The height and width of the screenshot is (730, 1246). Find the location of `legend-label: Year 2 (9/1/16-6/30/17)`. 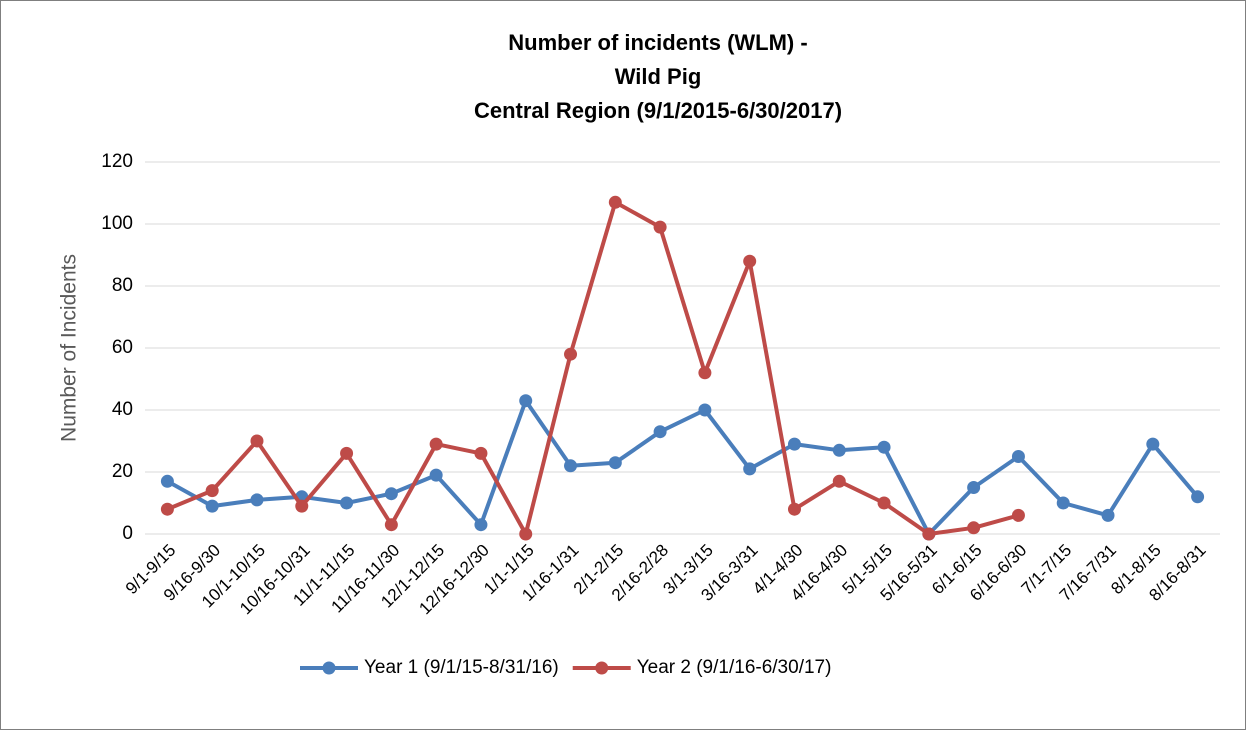

legend-label: Year 2 (9/1/16-6/30/17) is located at coordinates (734, 667).